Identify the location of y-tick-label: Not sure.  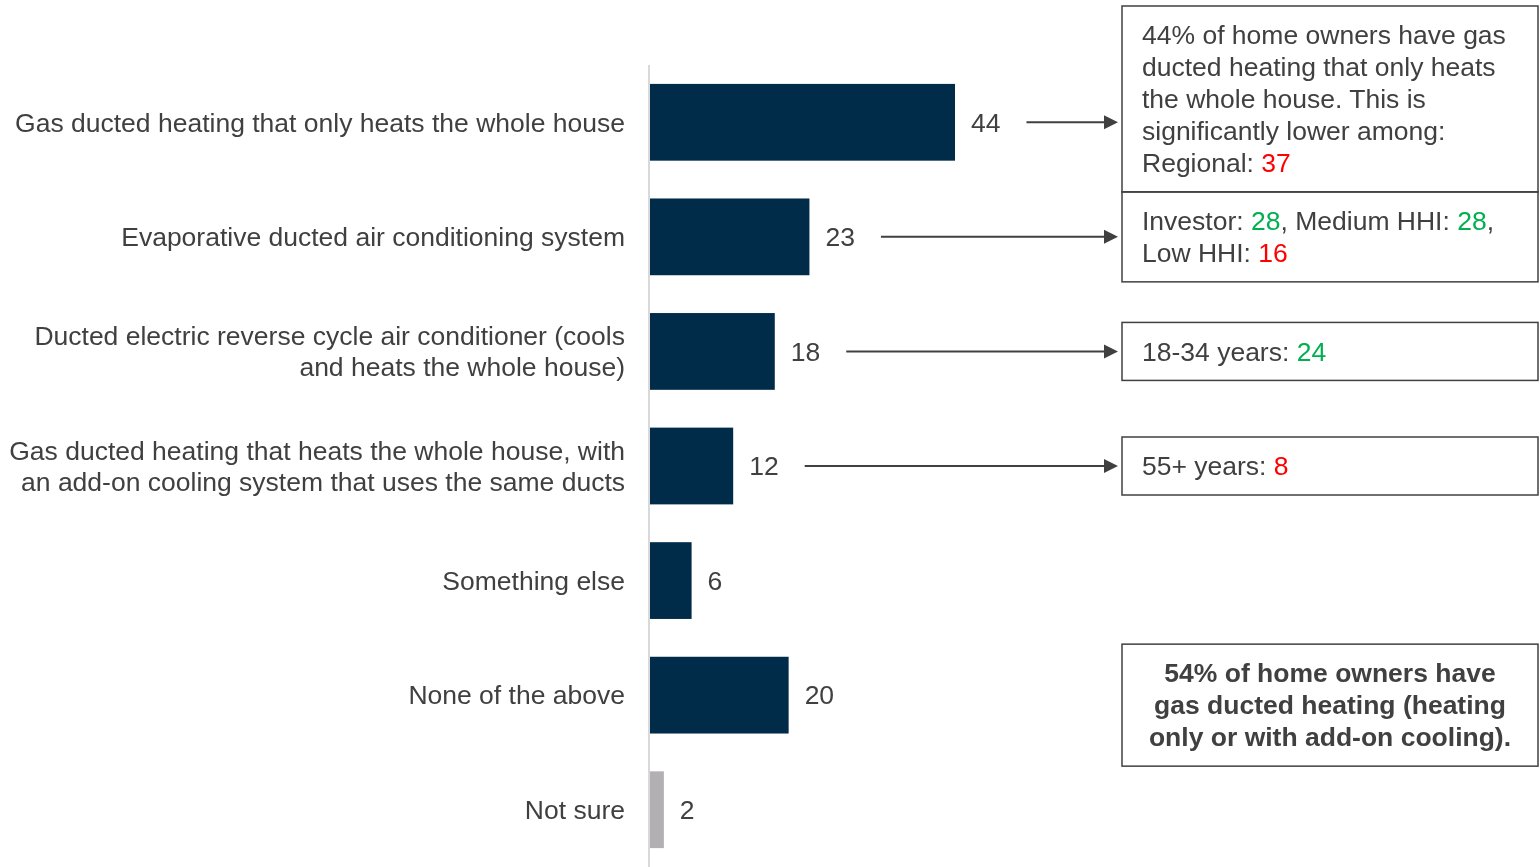
(574, 809).